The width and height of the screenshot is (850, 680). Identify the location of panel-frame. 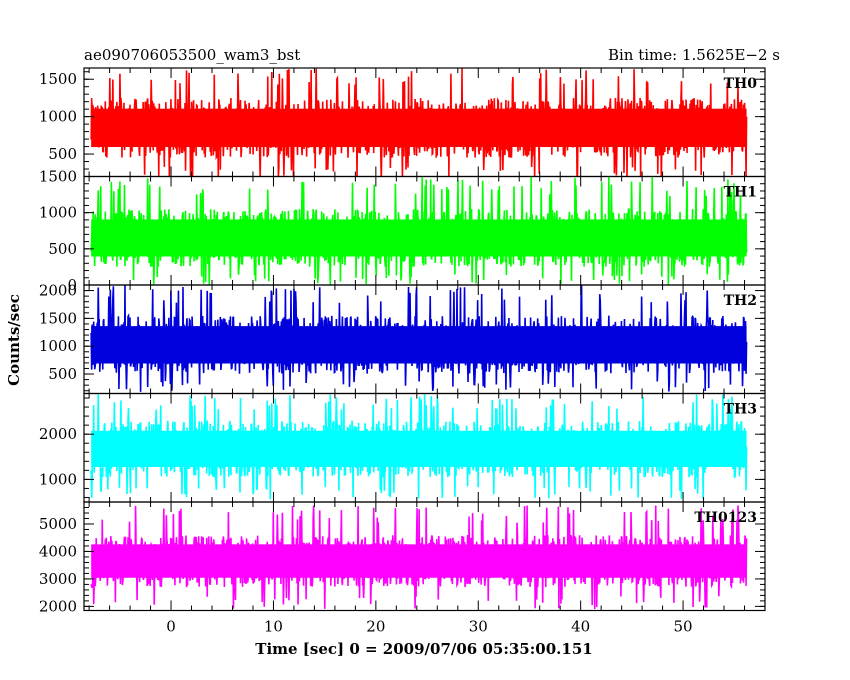
(424, 556).